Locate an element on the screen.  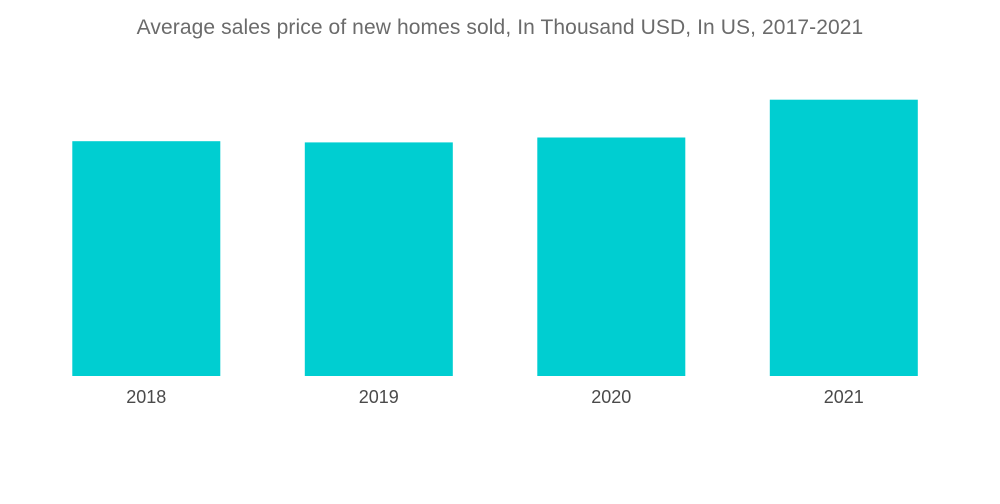
x-tick-label-2021: 2021 is located at coordinates (844, 397).